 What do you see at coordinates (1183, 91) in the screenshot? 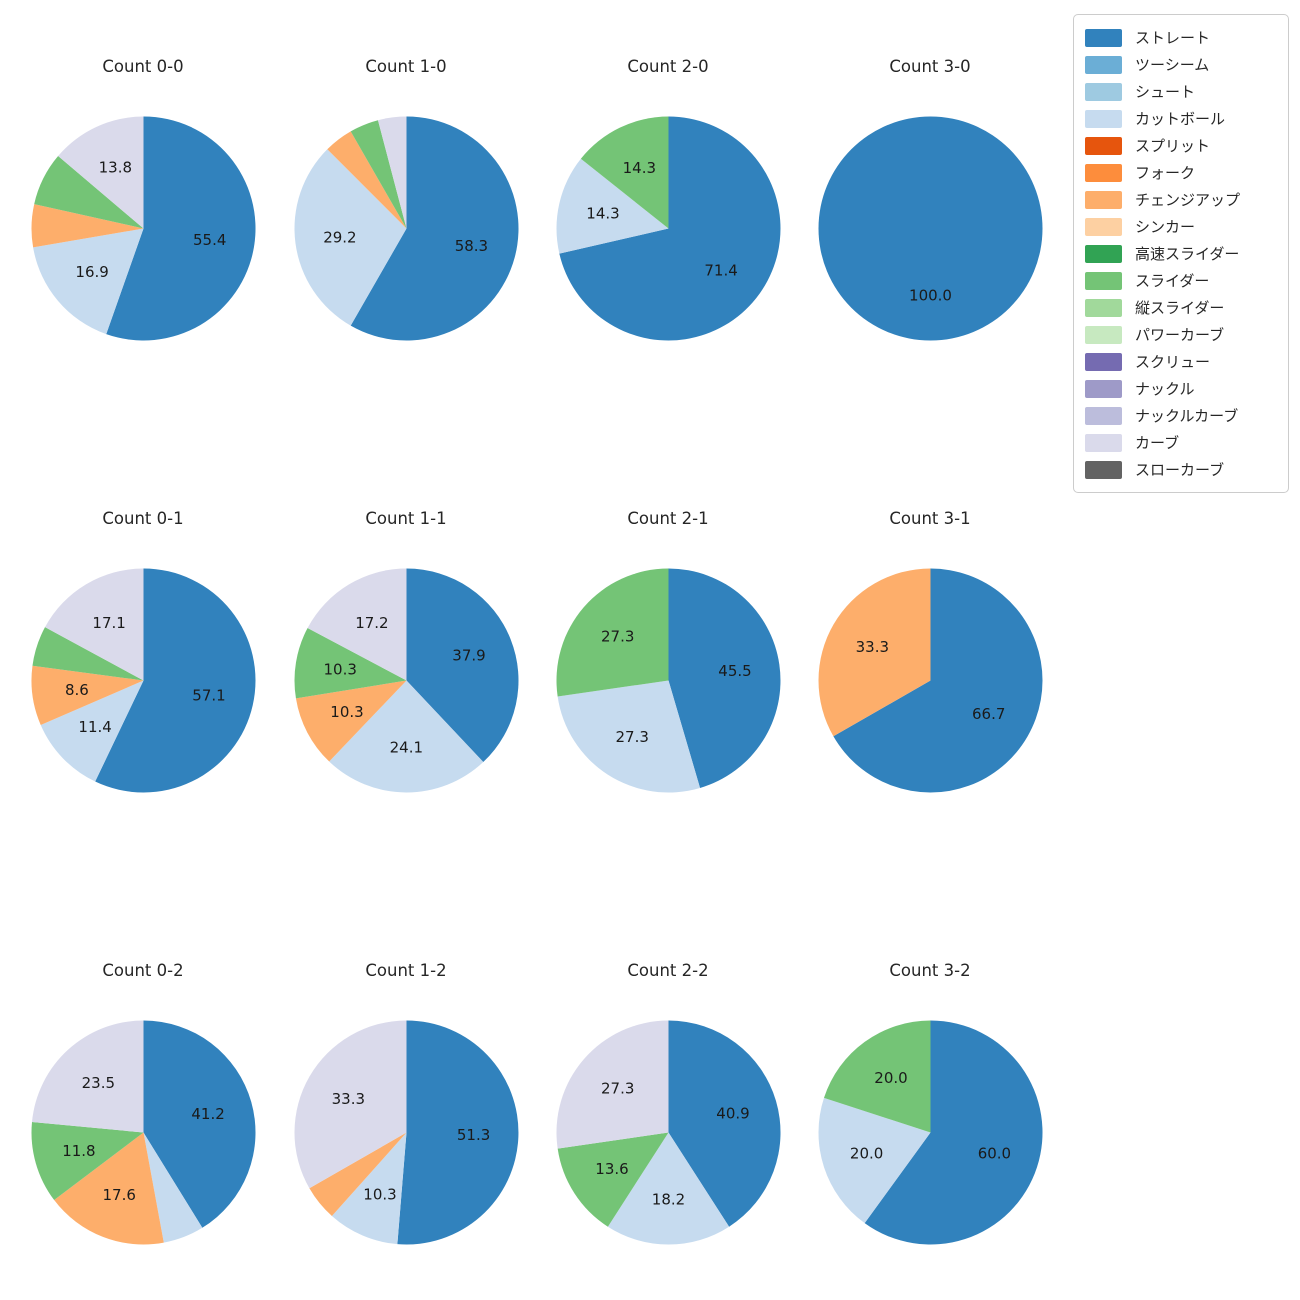
I see `legend-item: シュート` at bounding box center [1183, 91].